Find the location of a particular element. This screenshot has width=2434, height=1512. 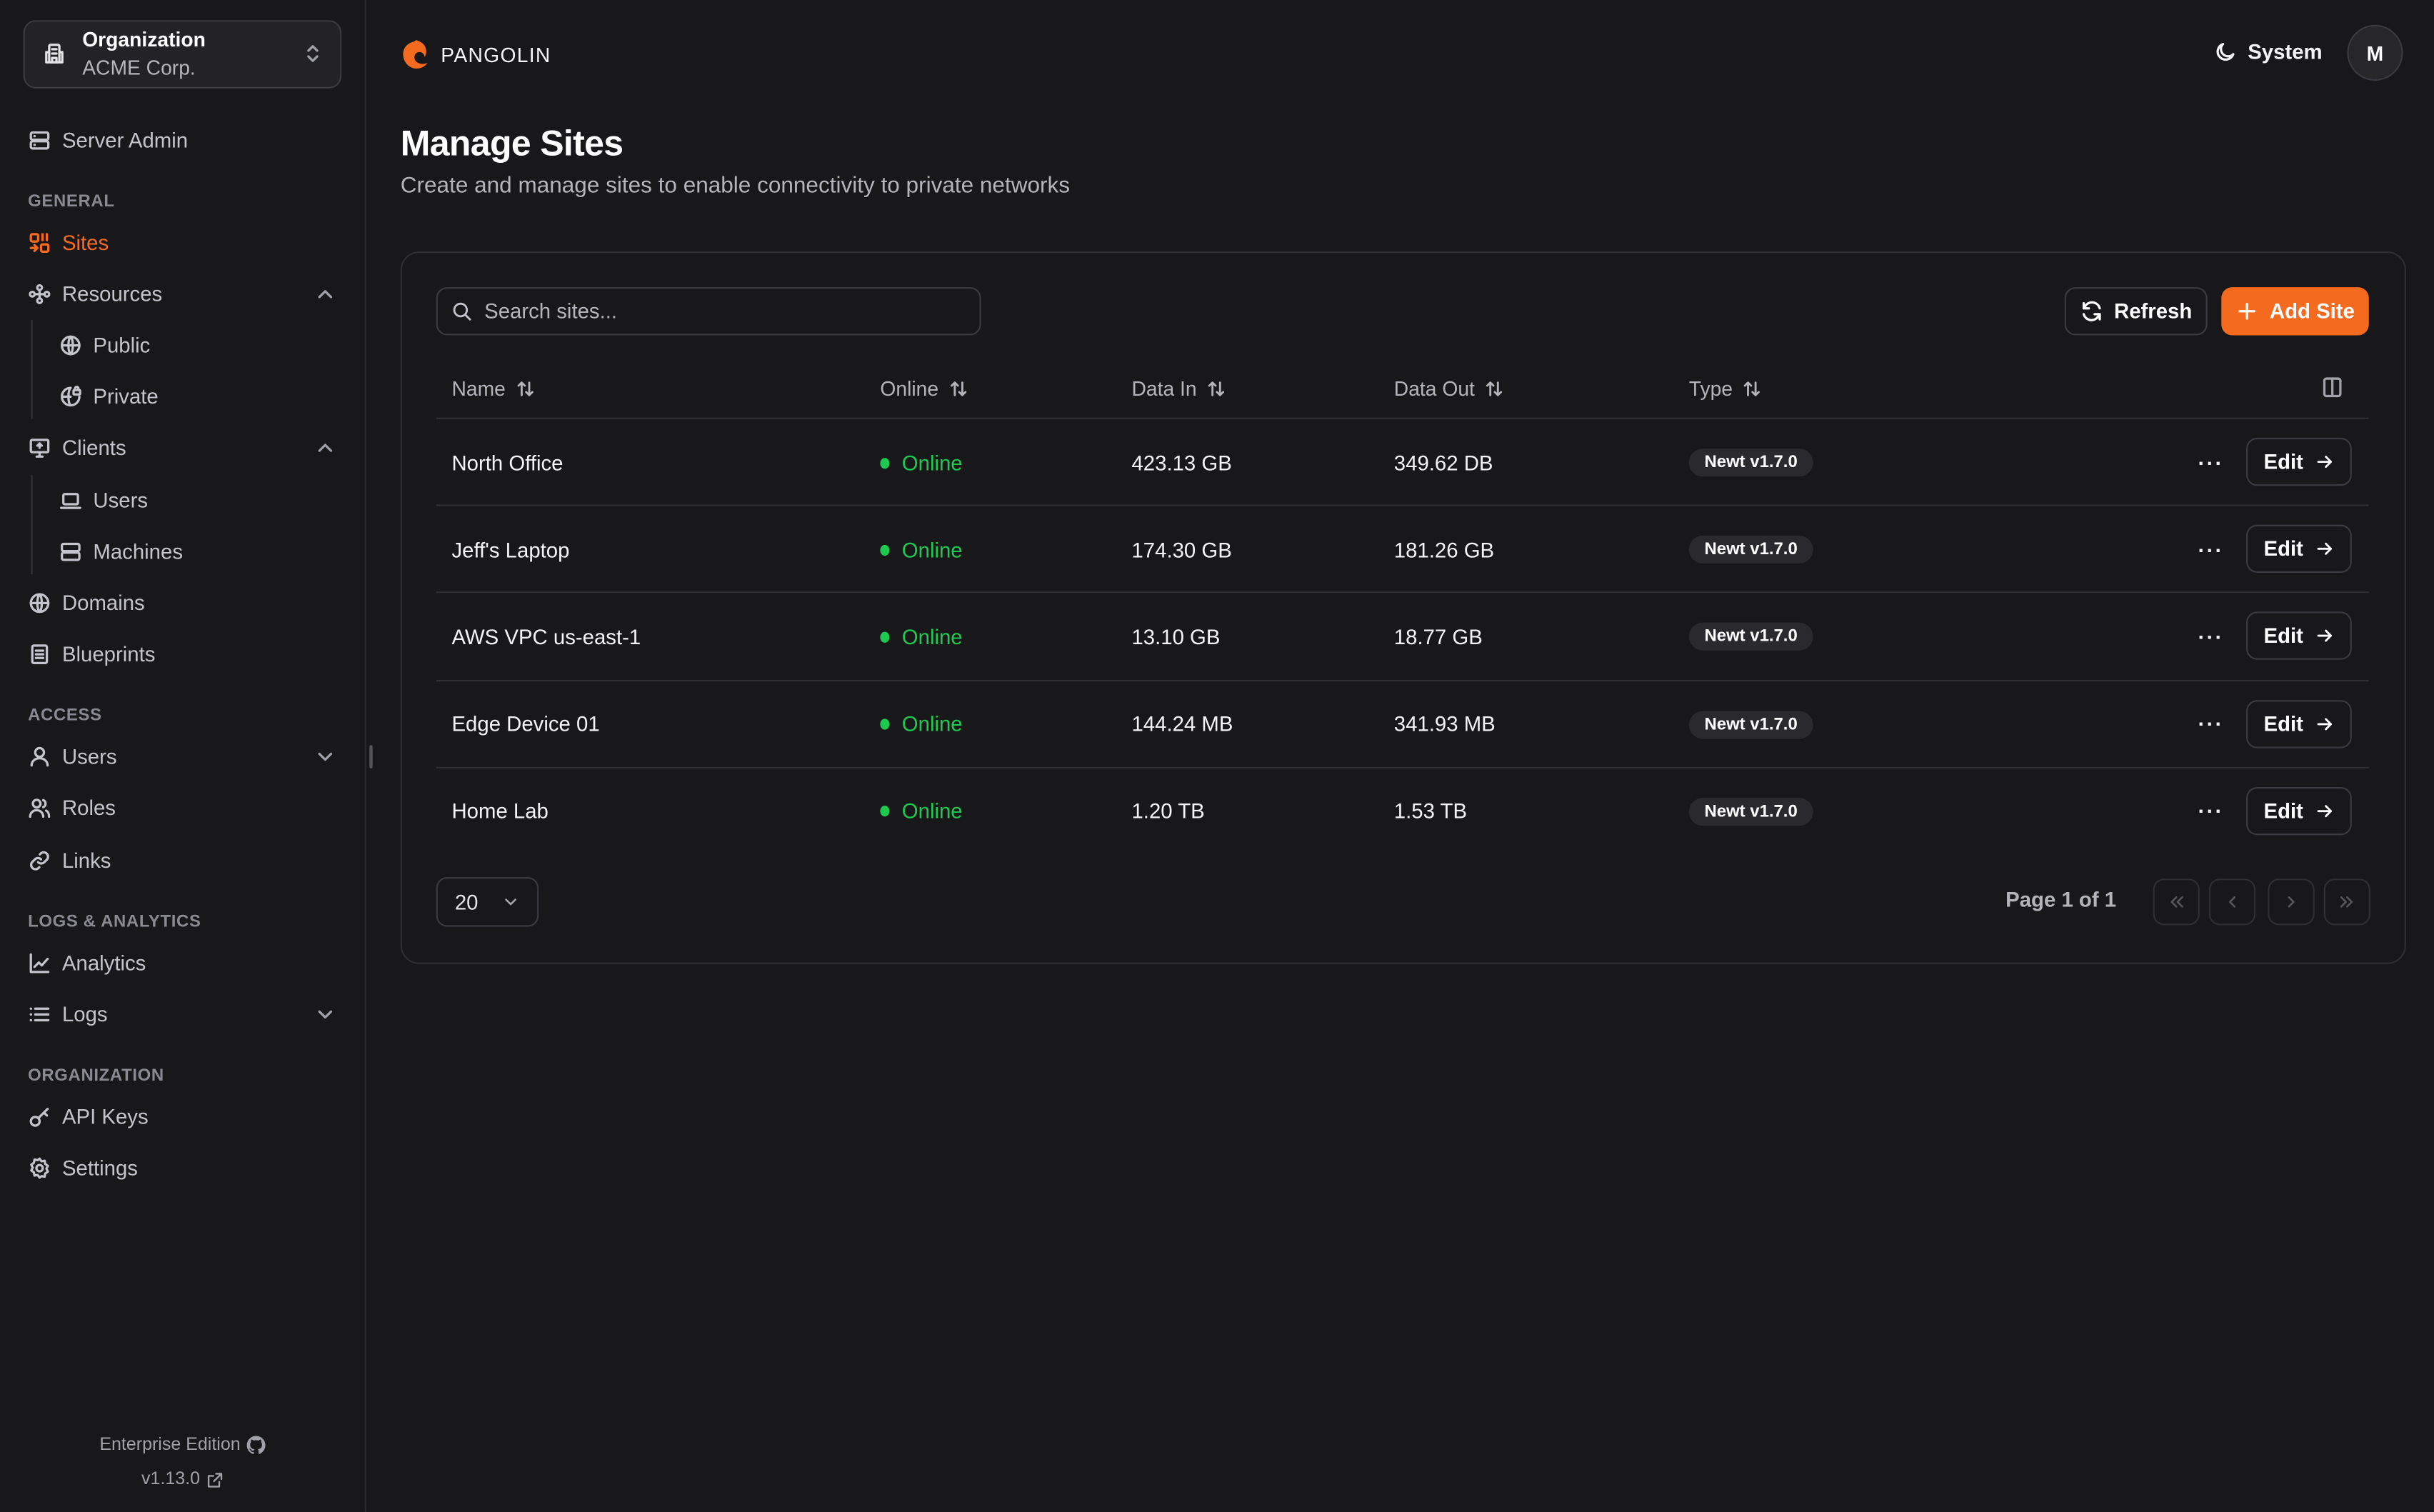

site-name: Jeff's Laptop is located at coordinates (510, 550).